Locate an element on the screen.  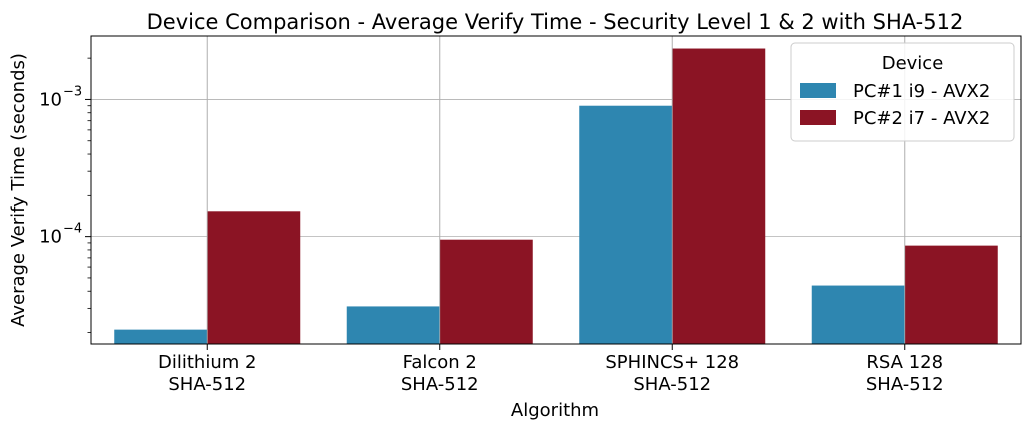
legend-box is located at coordinates (902, 92).